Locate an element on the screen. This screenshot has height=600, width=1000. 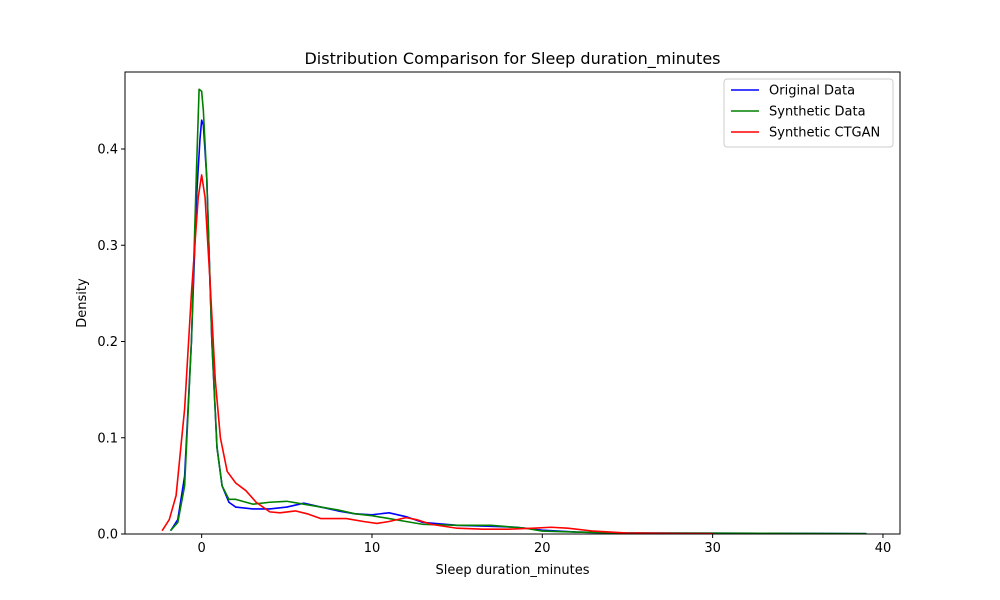
x-axis-ticks: 0 10 20 30 40 is located at coordinates (545, 545).